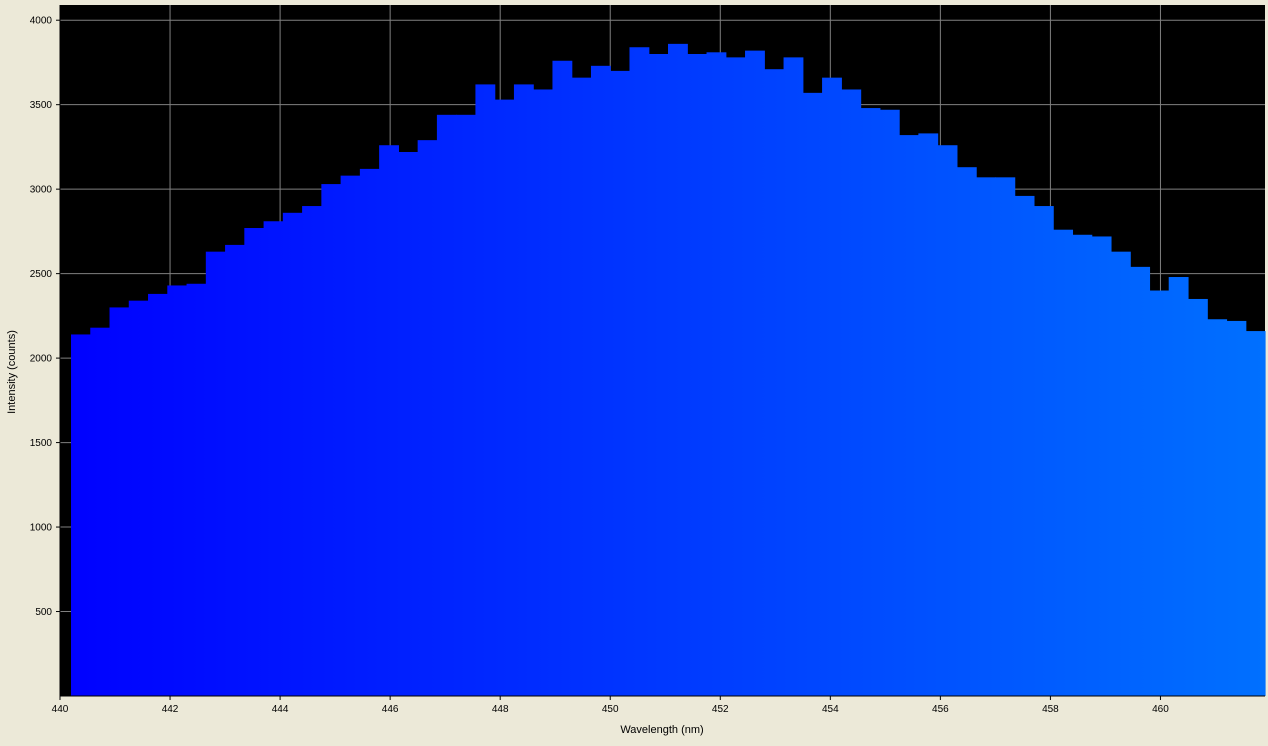  I want to click on x-axis-ticks: 440 442 444 446 448 450 452 454 456 458 460, so click(610, 705).